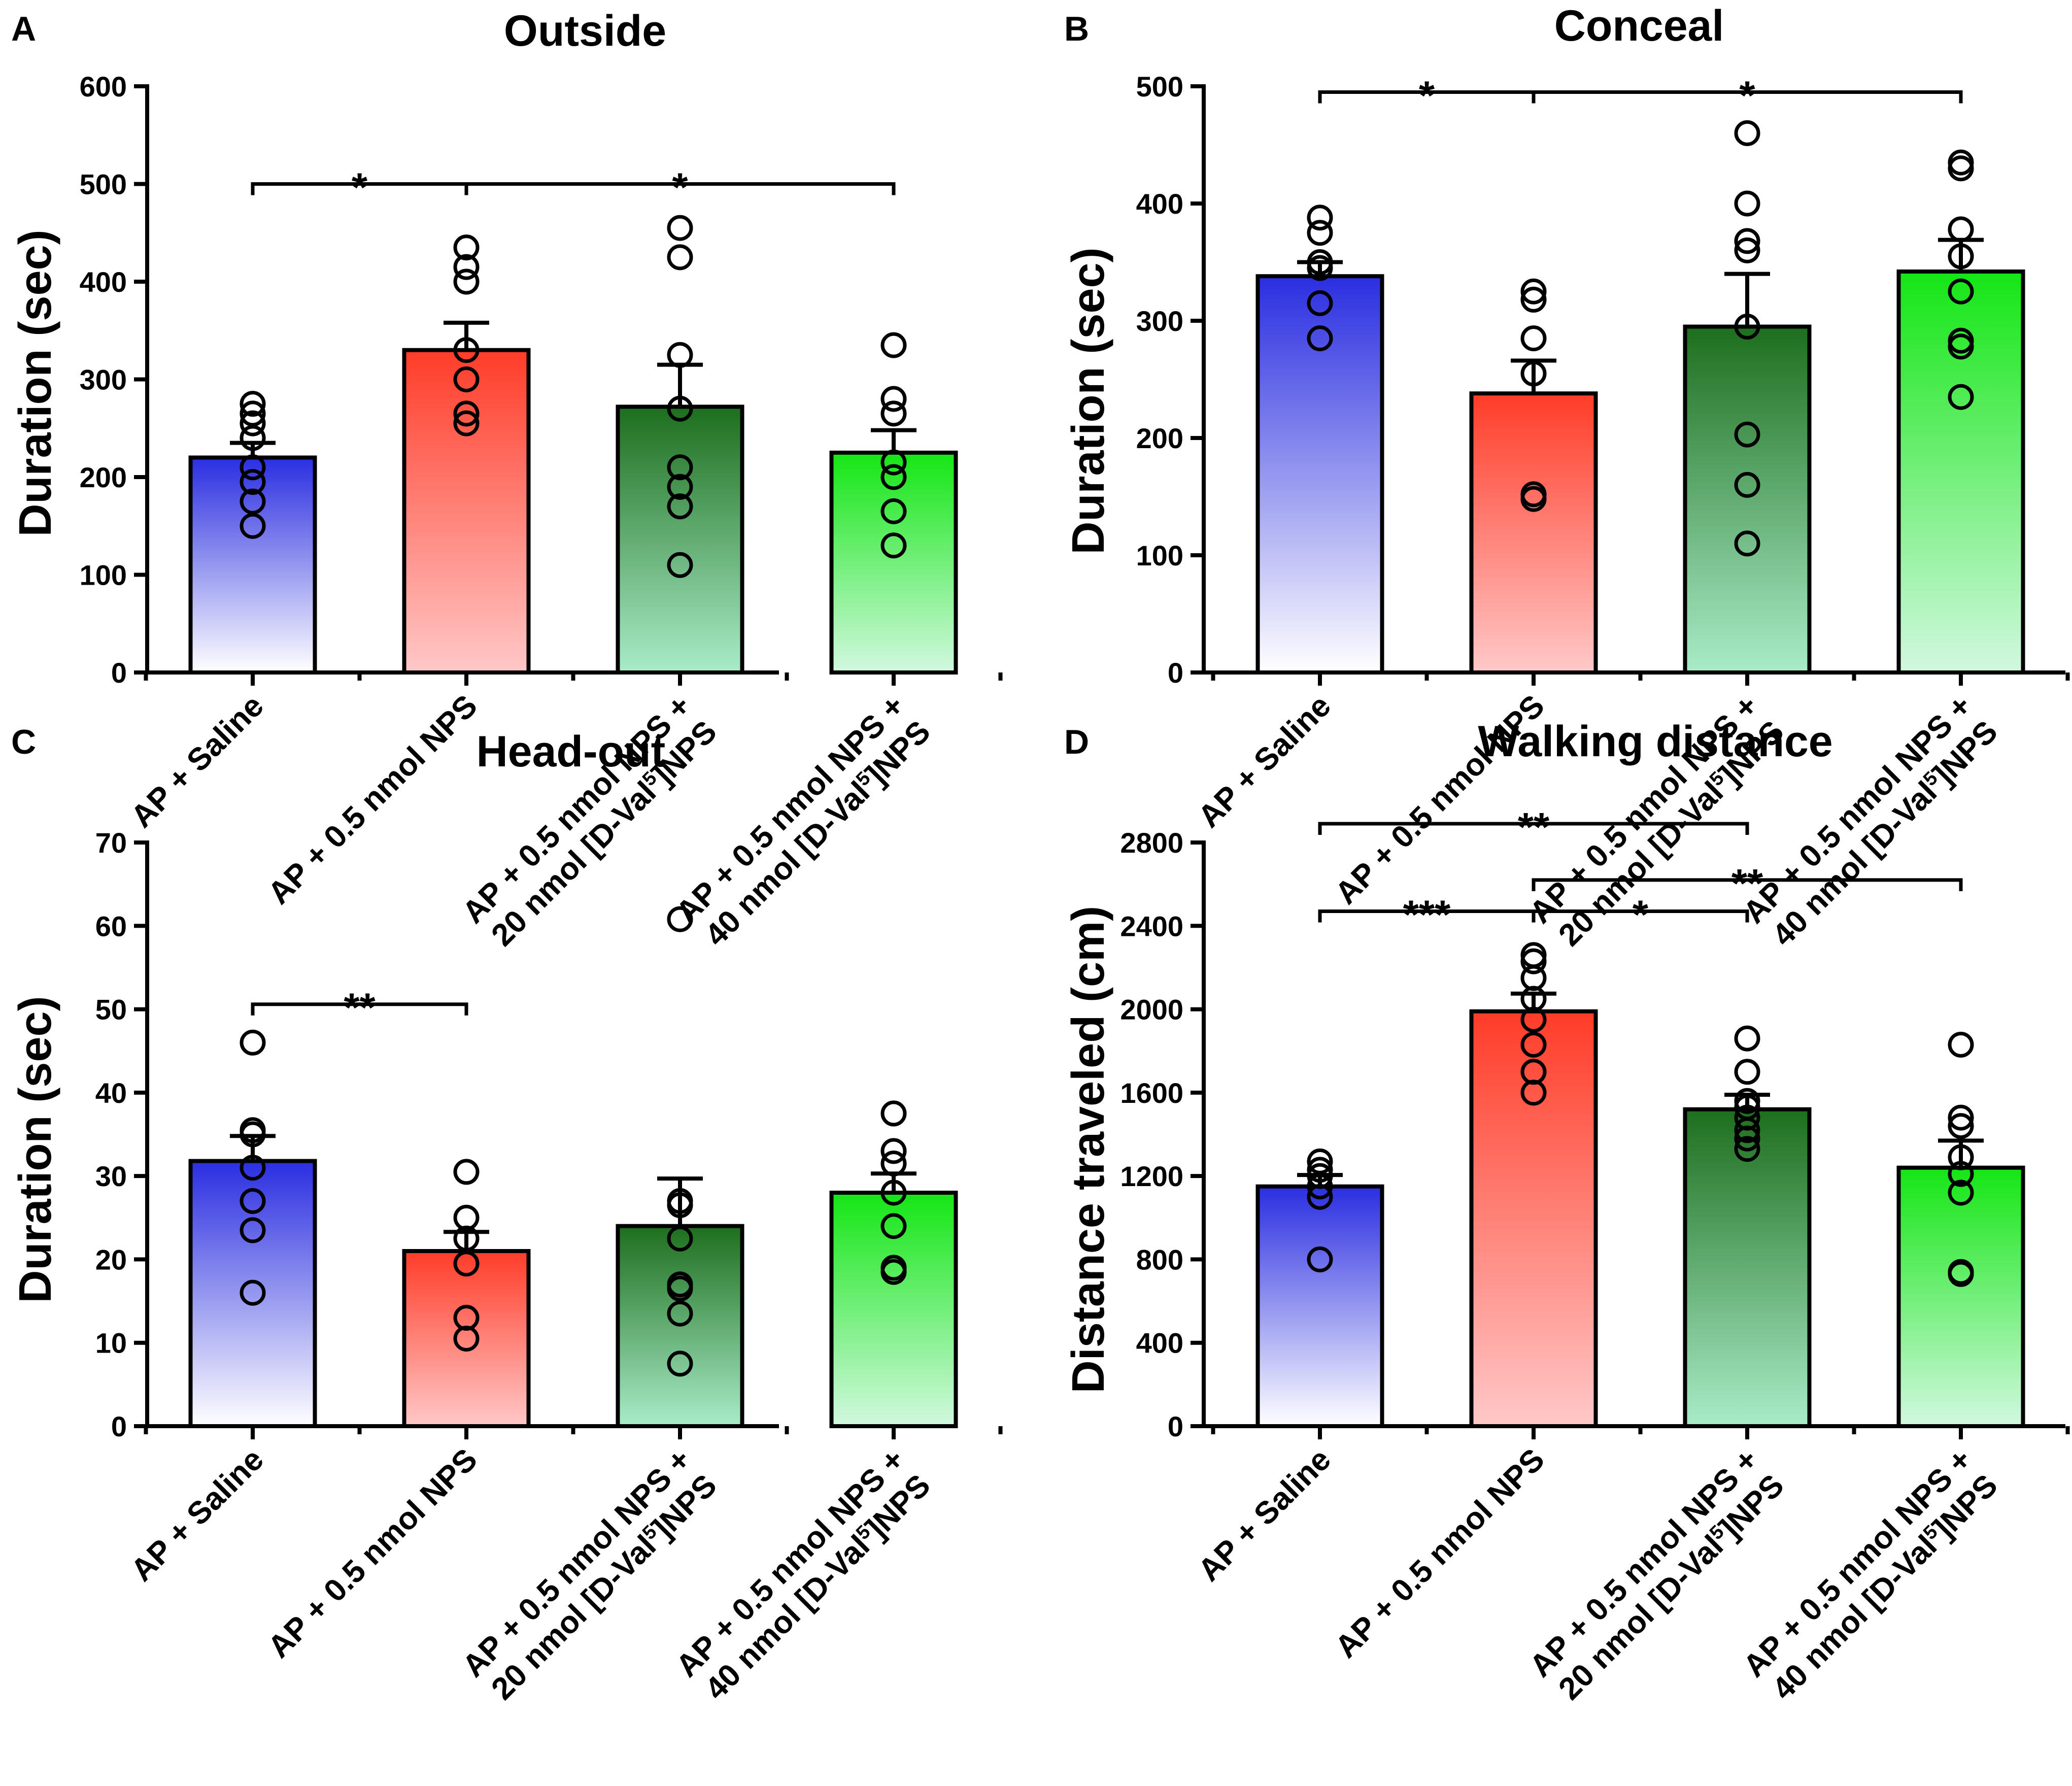 This screenshot has width=2072, height=1786. Describe the element at coordinates (1151, 926) in the screenshot. I see `y-tick-label: 2400` at that location.